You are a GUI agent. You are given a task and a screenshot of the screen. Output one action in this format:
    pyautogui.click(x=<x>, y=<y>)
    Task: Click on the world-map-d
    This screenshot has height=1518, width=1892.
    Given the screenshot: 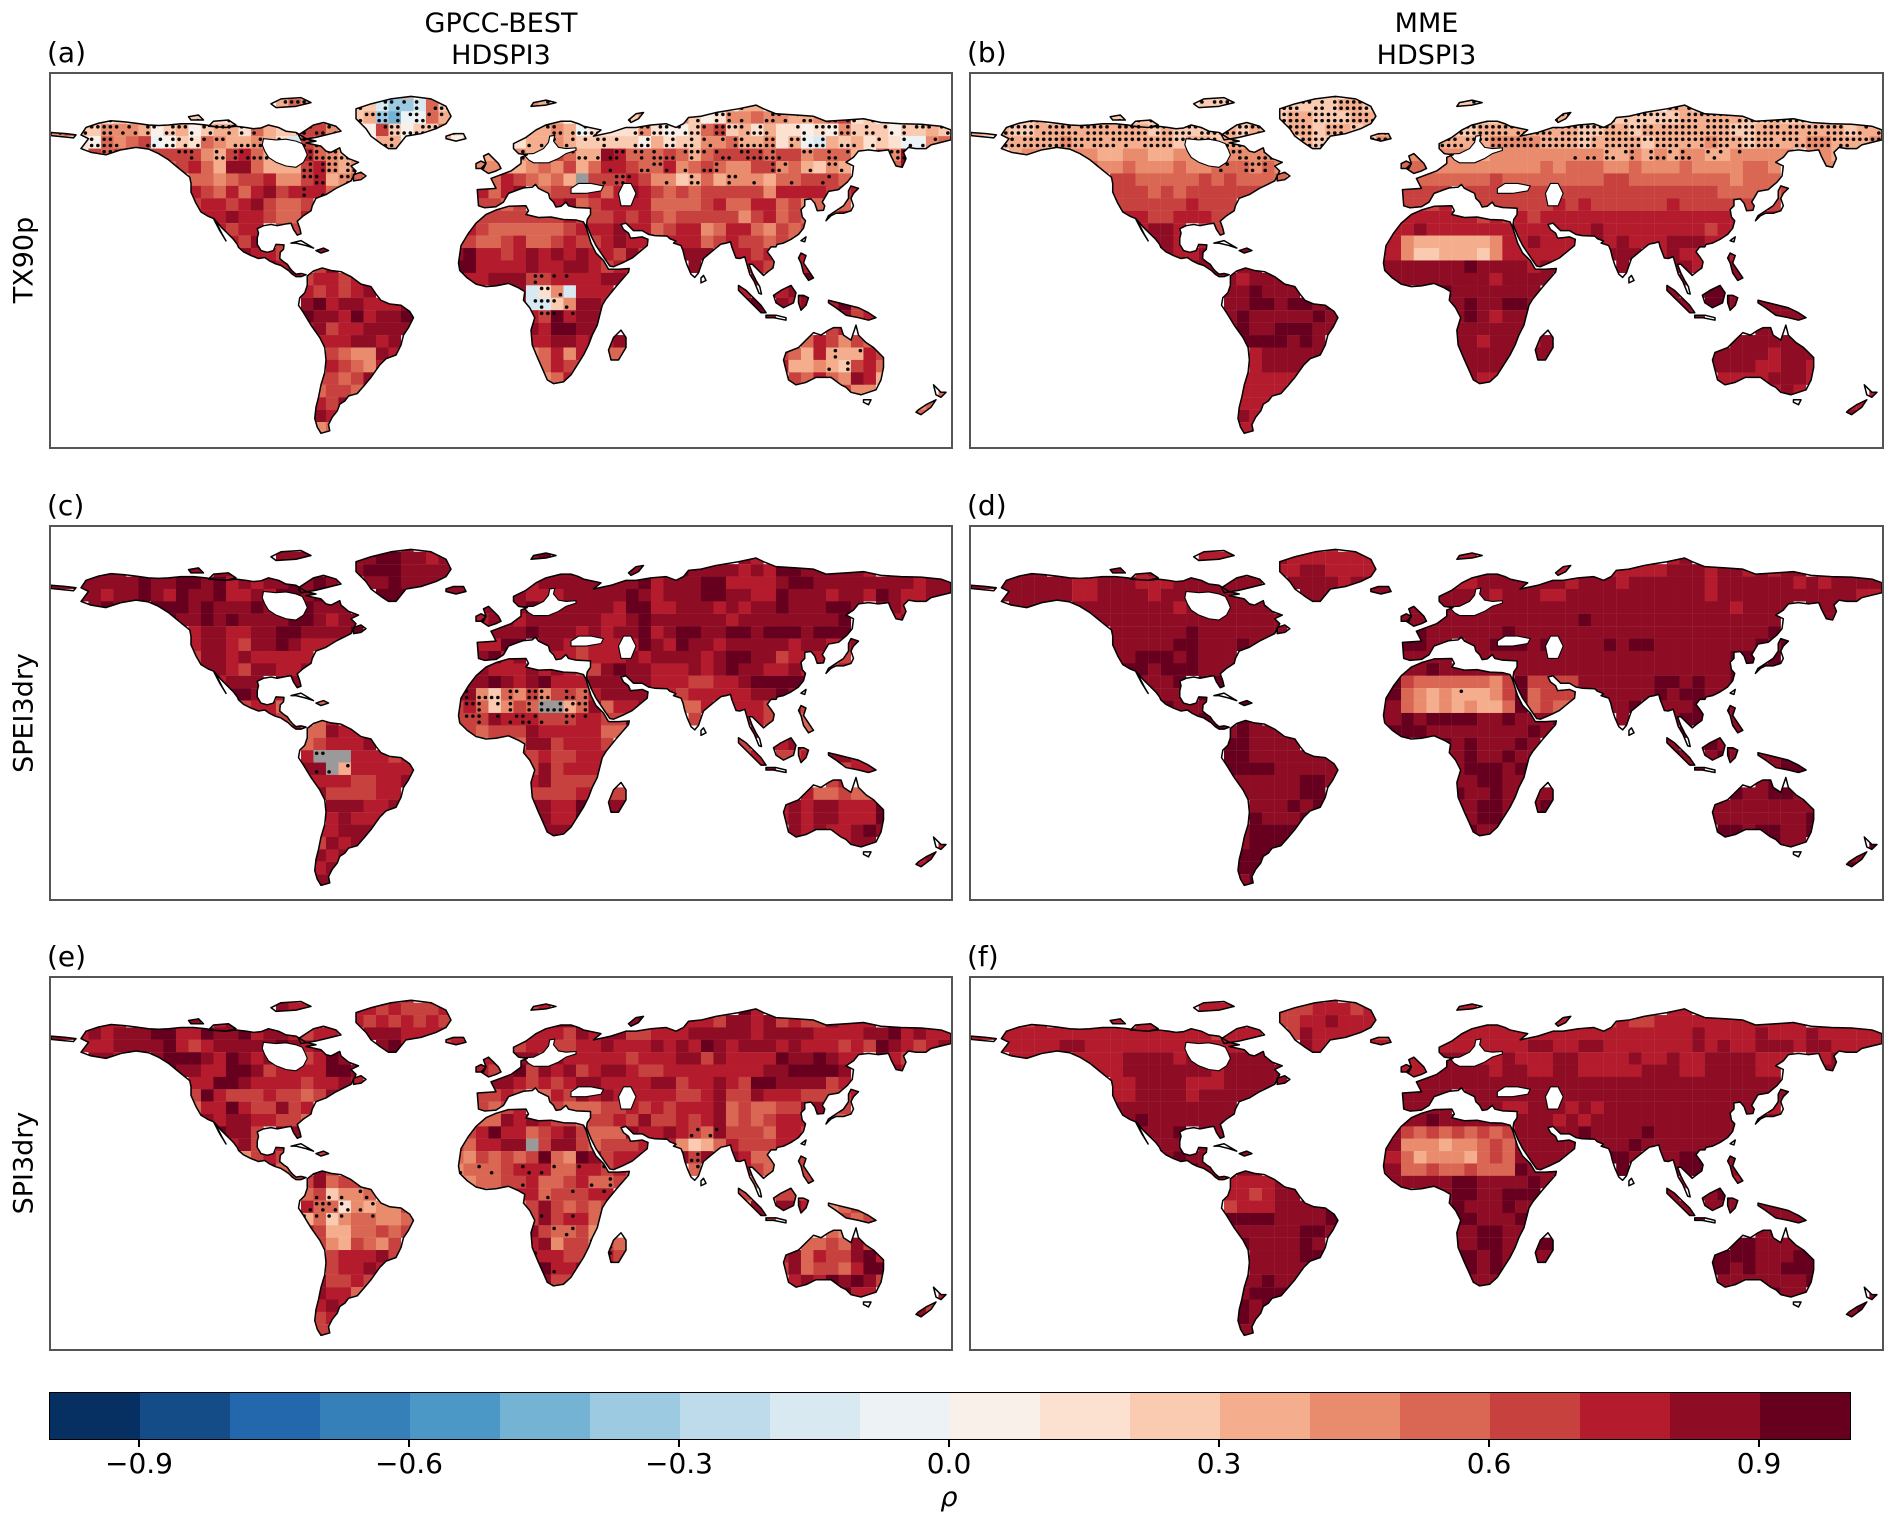 What is the action you would take?
    pyautogui.click(x=1426, y=713)
    